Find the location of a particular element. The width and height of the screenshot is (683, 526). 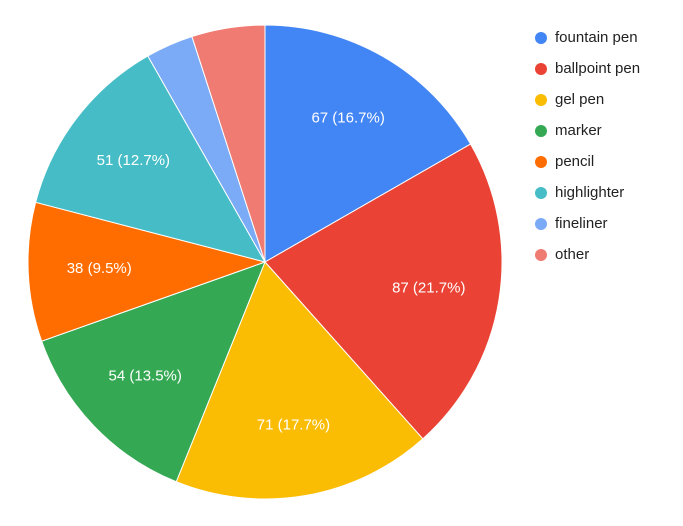

legend-label: pencil is located at coordinates (574, 161).